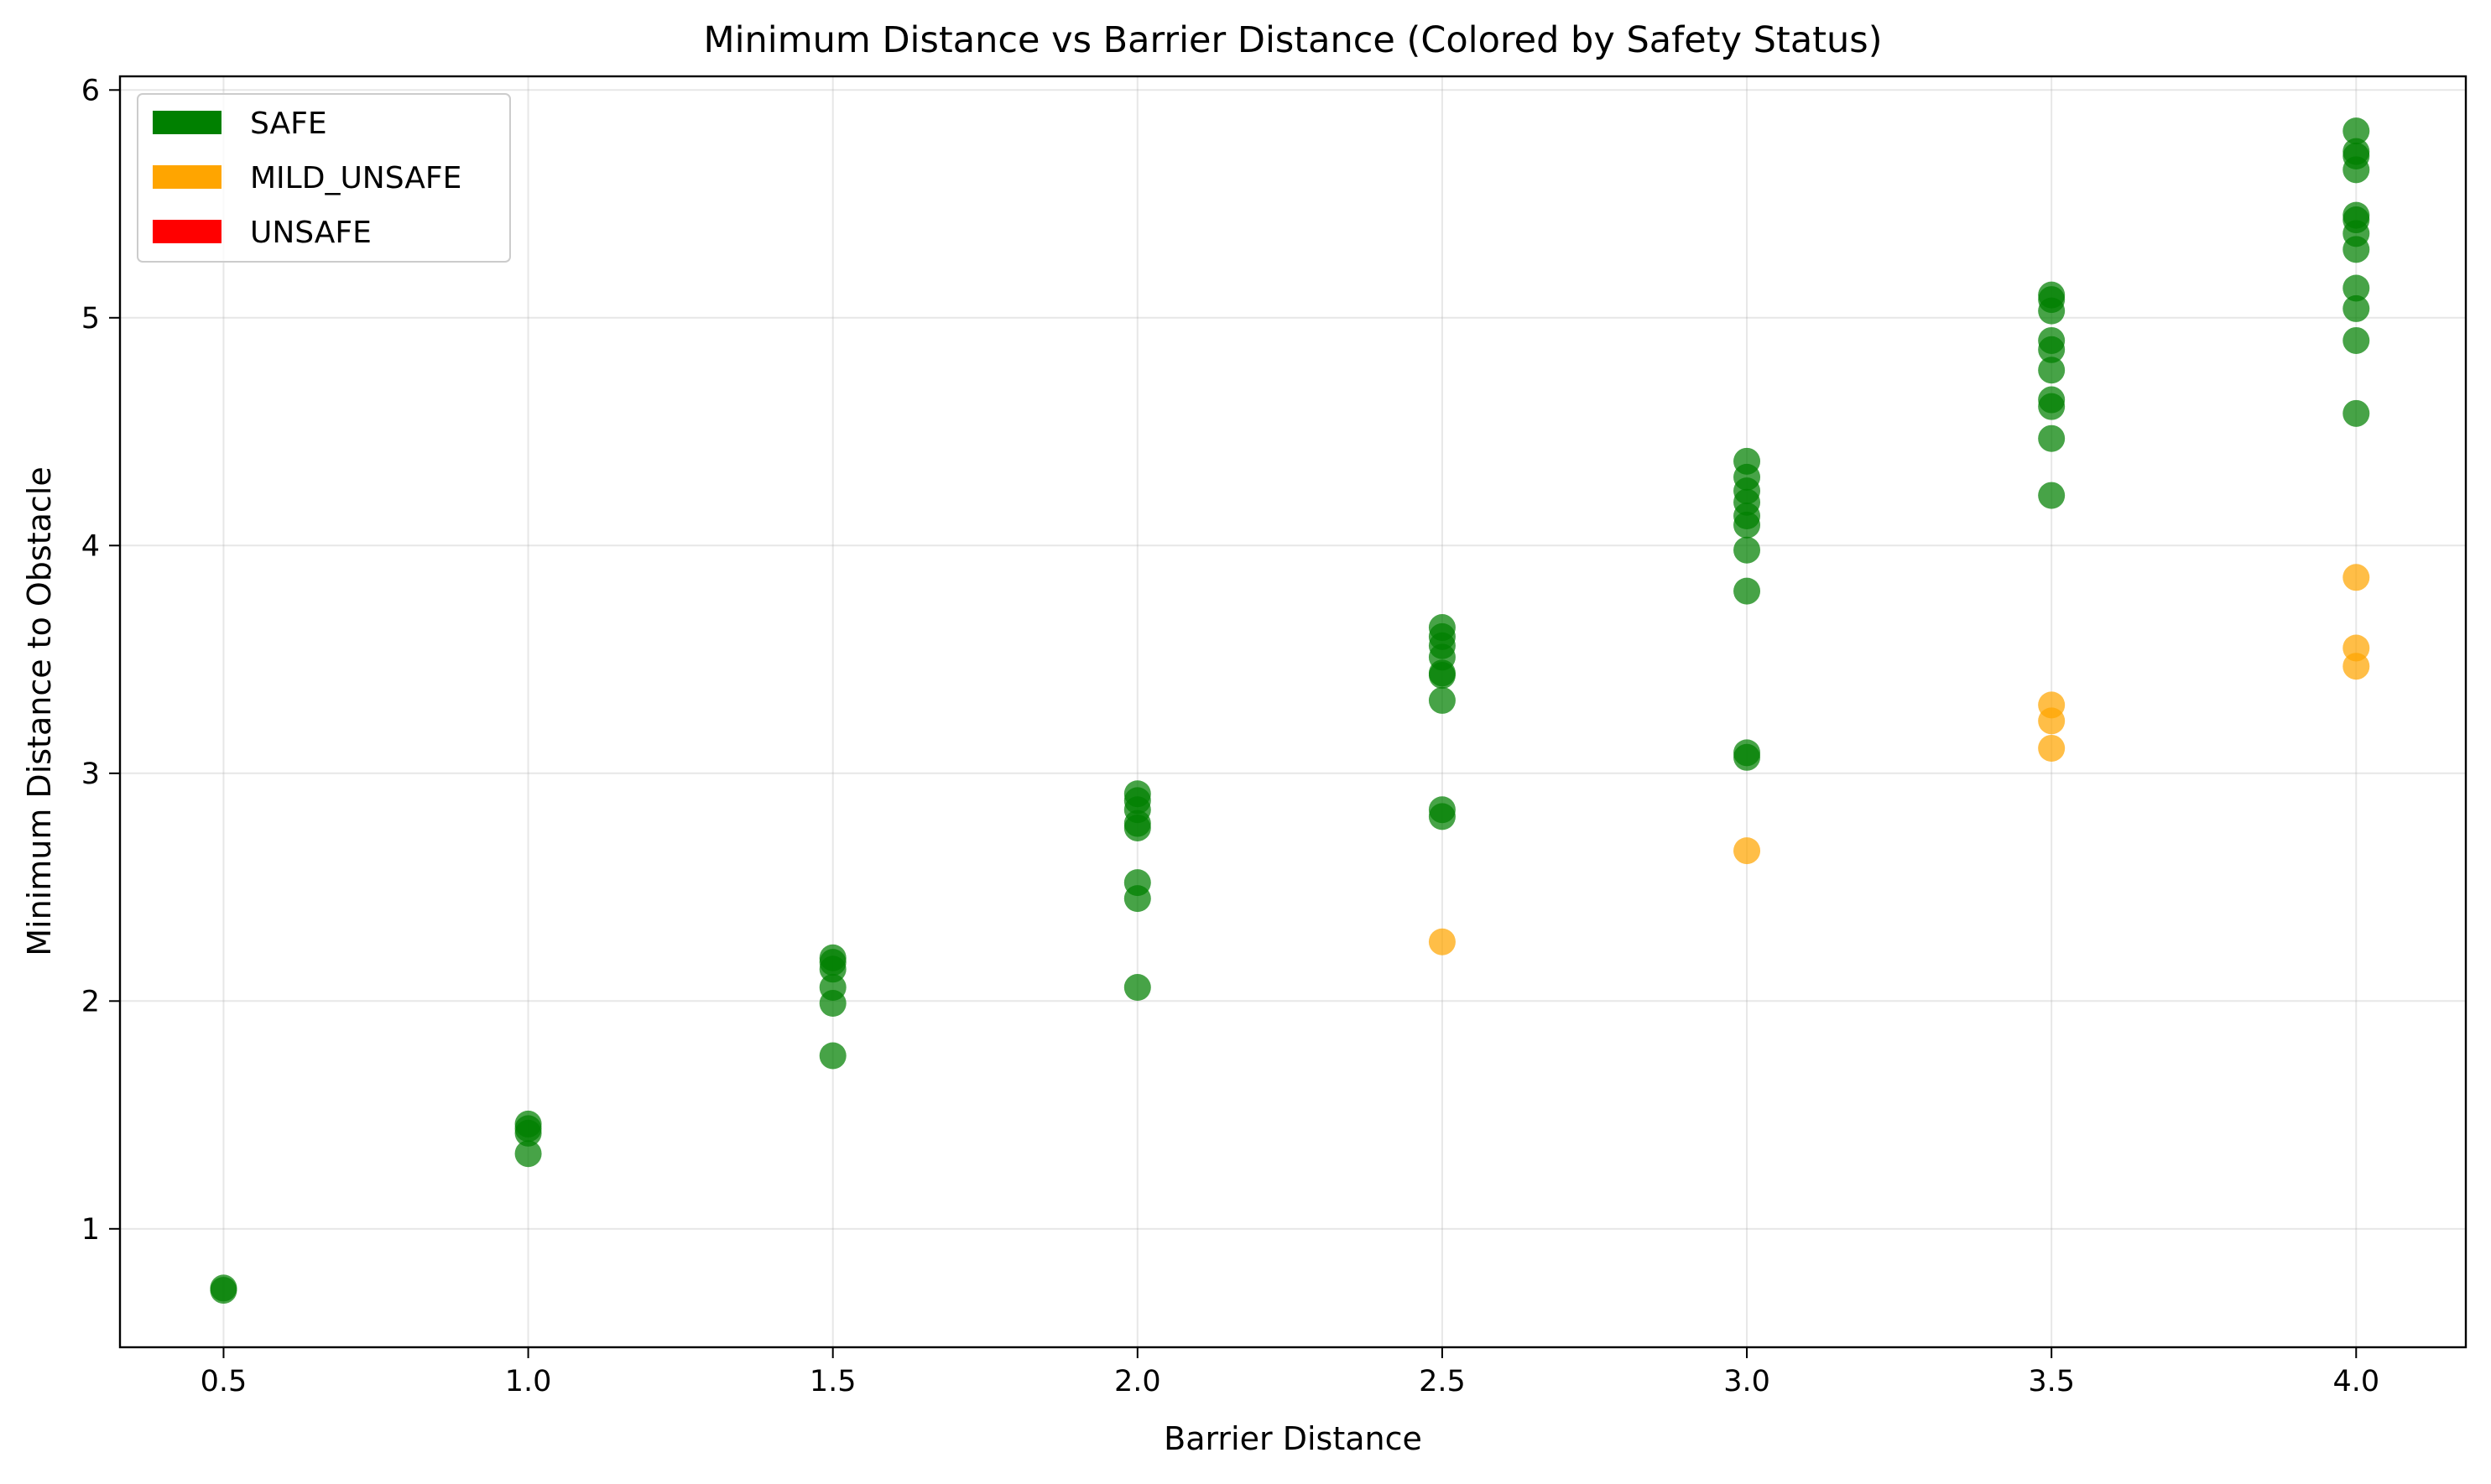 The width and height of the screenshot is (2491, 1484). What do you see at coordinates (187, 122) in the screenshot?
I see `legend-swatch-safe` at bounding box center [187, 122].